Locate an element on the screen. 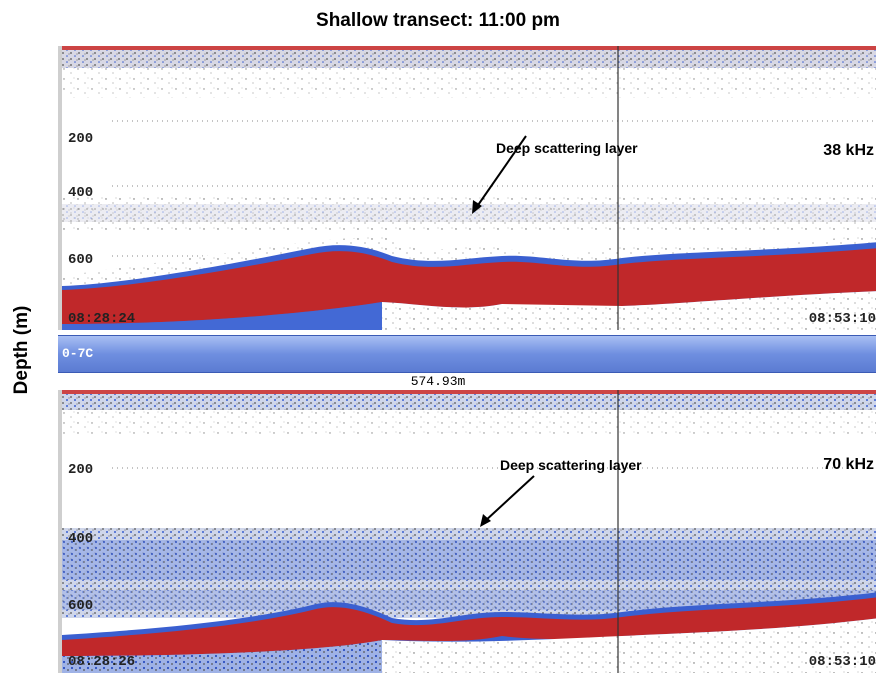 This screenshot has height=673, width=876. frequency-label: 70 kHz is located at coordinates (848, 464).